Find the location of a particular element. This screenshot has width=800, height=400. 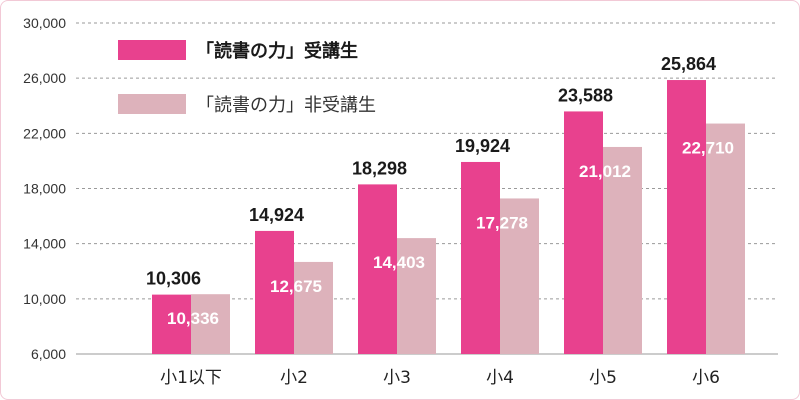

x-axis-categories: 小1以下 小2 小3 小4 小5 小6 is located at coordinates (440, 378).